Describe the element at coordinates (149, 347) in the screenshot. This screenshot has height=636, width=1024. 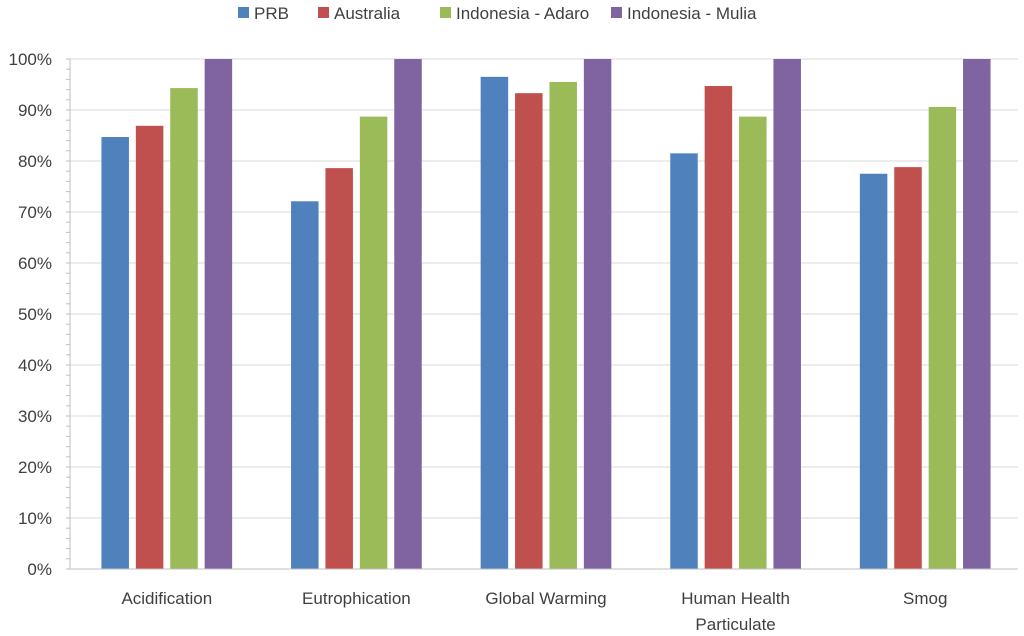
I see `bar-australia-acidification` at that location.